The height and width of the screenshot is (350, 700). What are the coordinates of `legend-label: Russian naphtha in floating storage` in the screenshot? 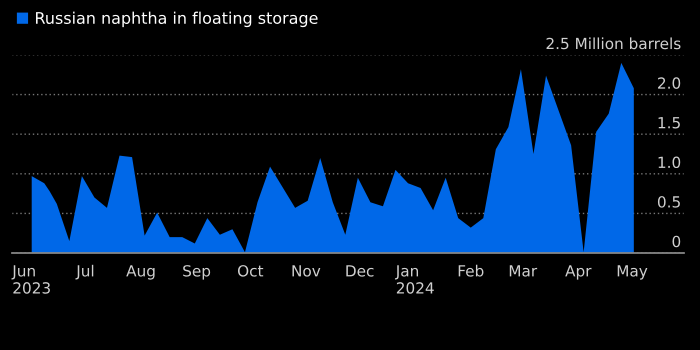 It's located at (177, 20).